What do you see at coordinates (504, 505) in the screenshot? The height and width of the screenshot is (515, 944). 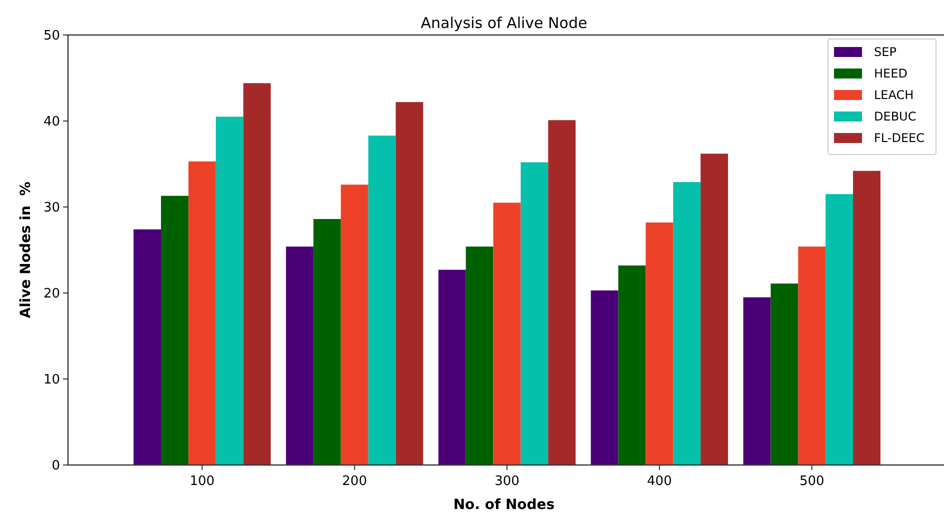 I see `x-axis-title: No. of Nodes` at bounding box center [504, 505].